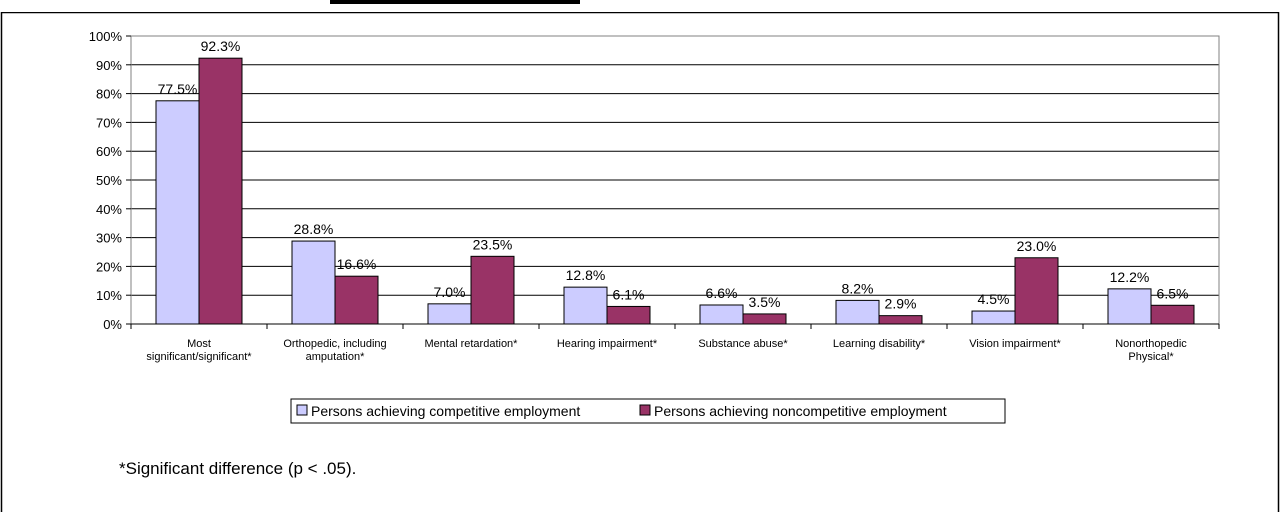 This screenshot has width=1283, height=512. What do you see at coordinates (743, 344) in the screenshot?
I see `x-tick-label: Substance abuse*` at bounding box center [743, 344].